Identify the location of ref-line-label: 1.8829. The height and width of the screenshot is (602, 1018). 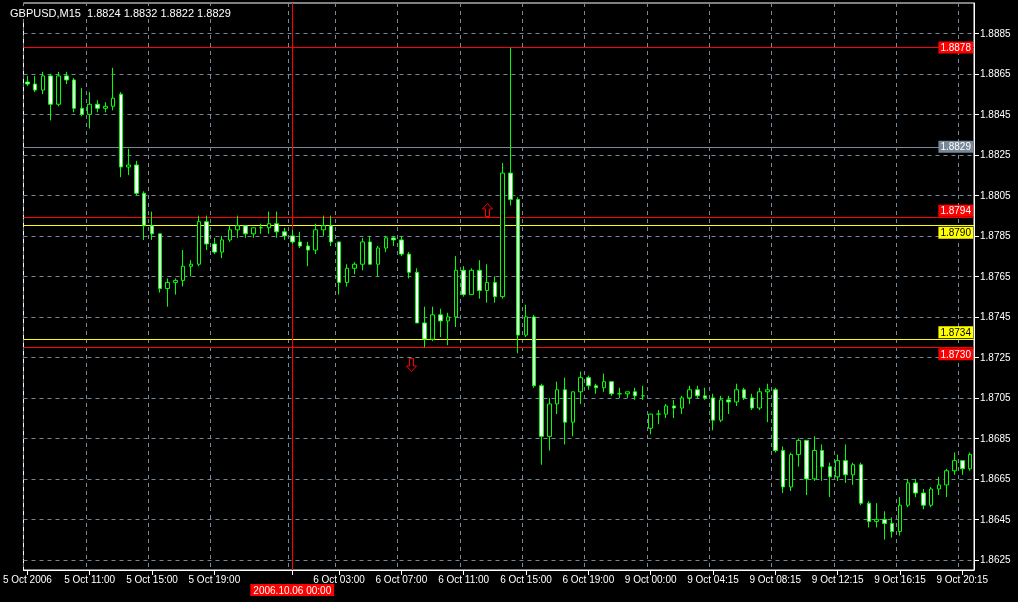
(956, 147).